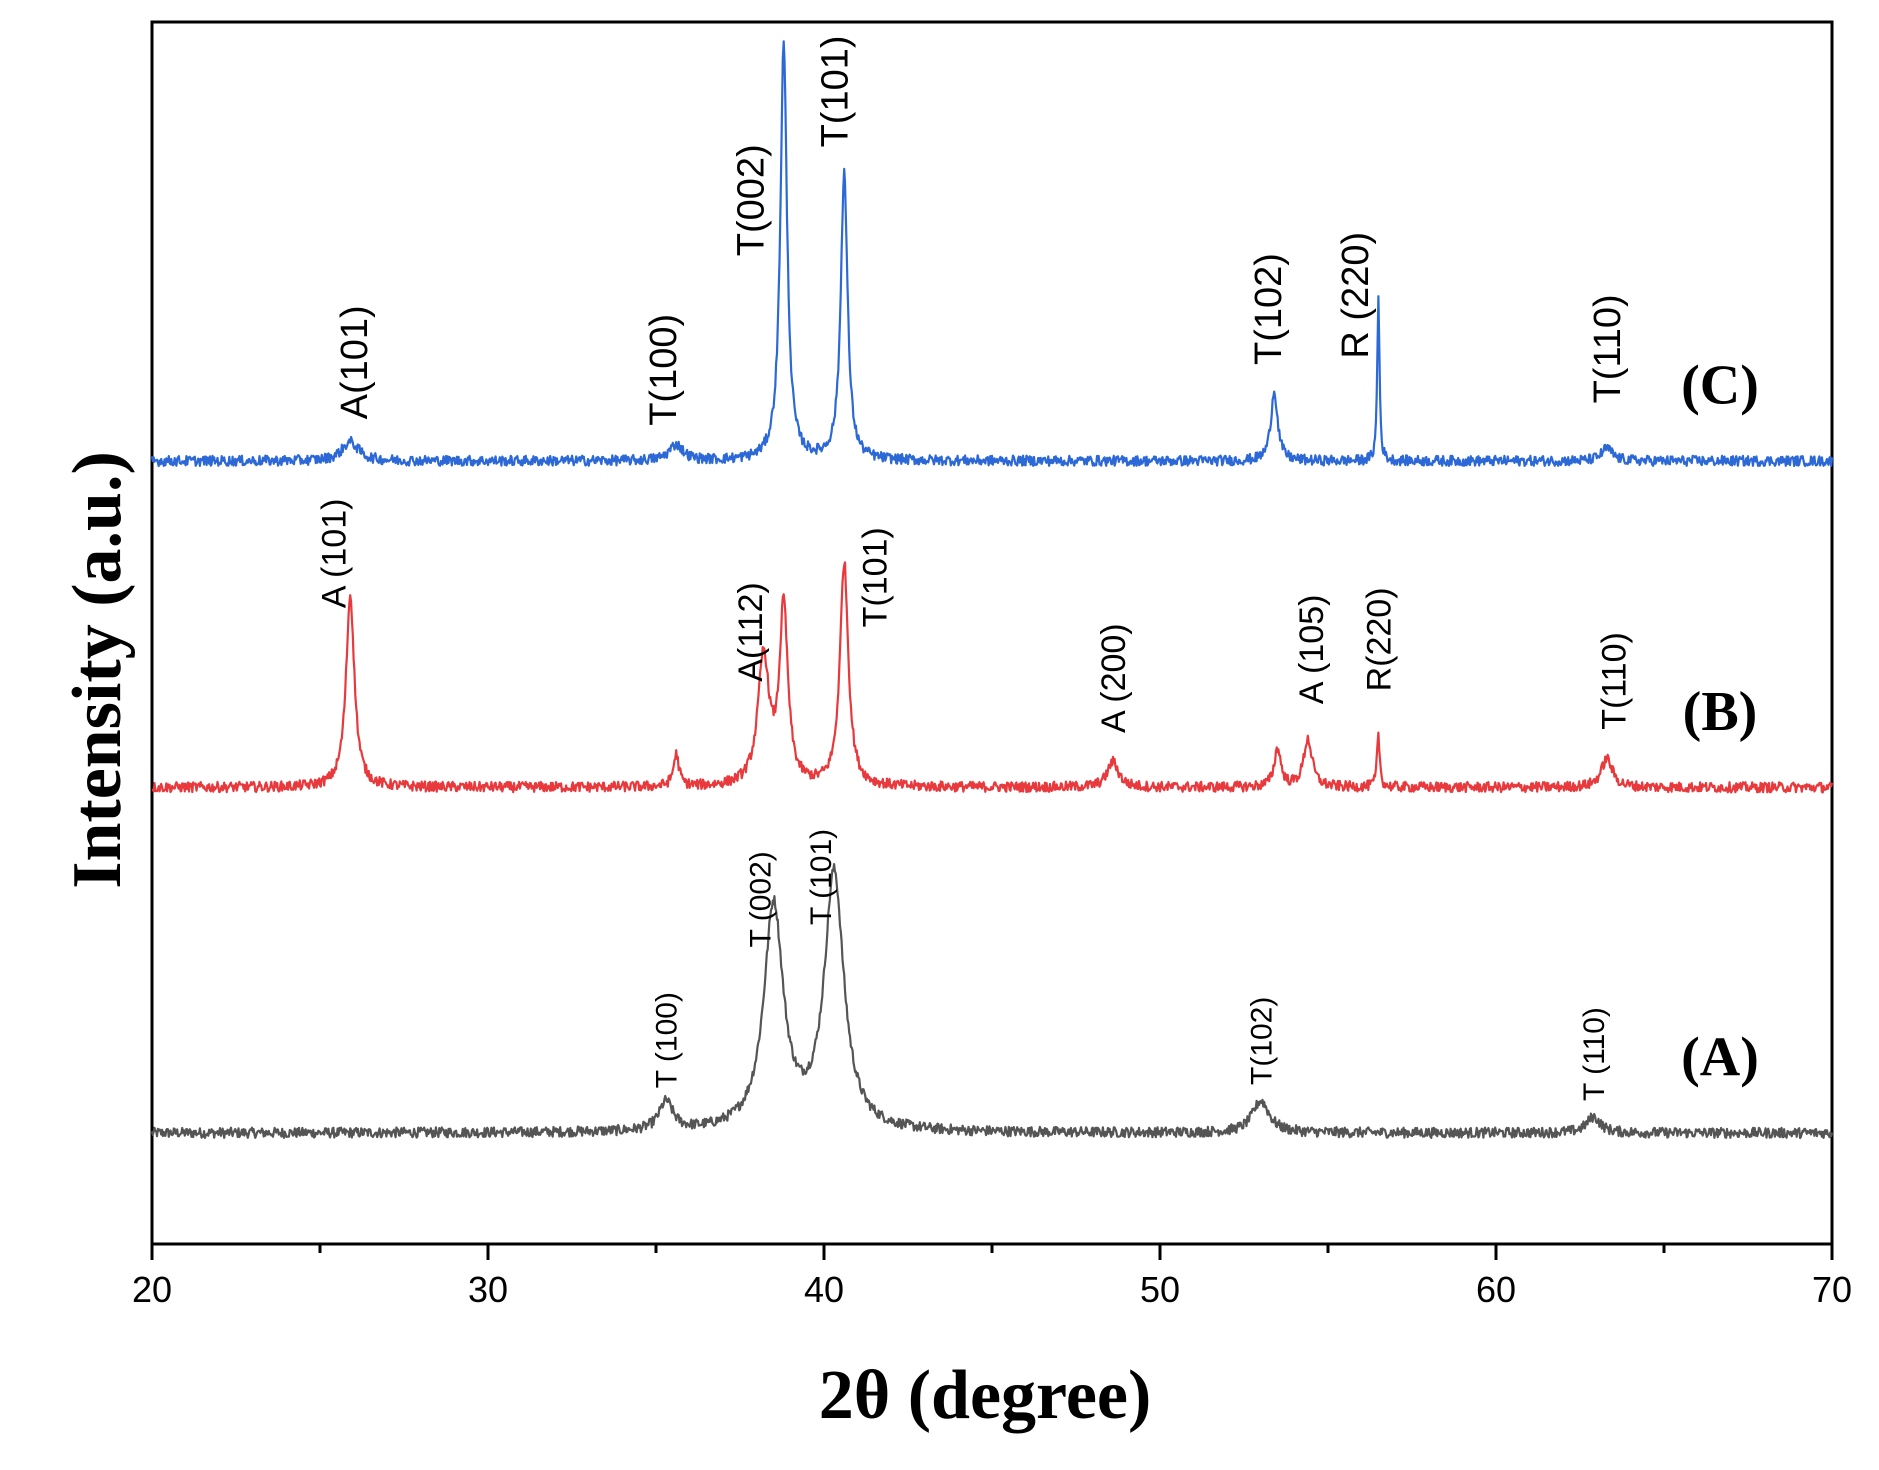 Image resolution: width=1879 pixels, height=1470 pixels. I want to click on x-tick-label: 50, so click(1160, 1289).